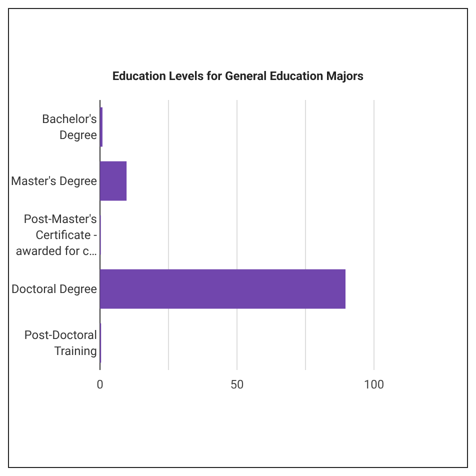 This screenshot has height=476, width=476. I want to click on chart-title: Education Levels for General Education Majors, so click(238, 76).